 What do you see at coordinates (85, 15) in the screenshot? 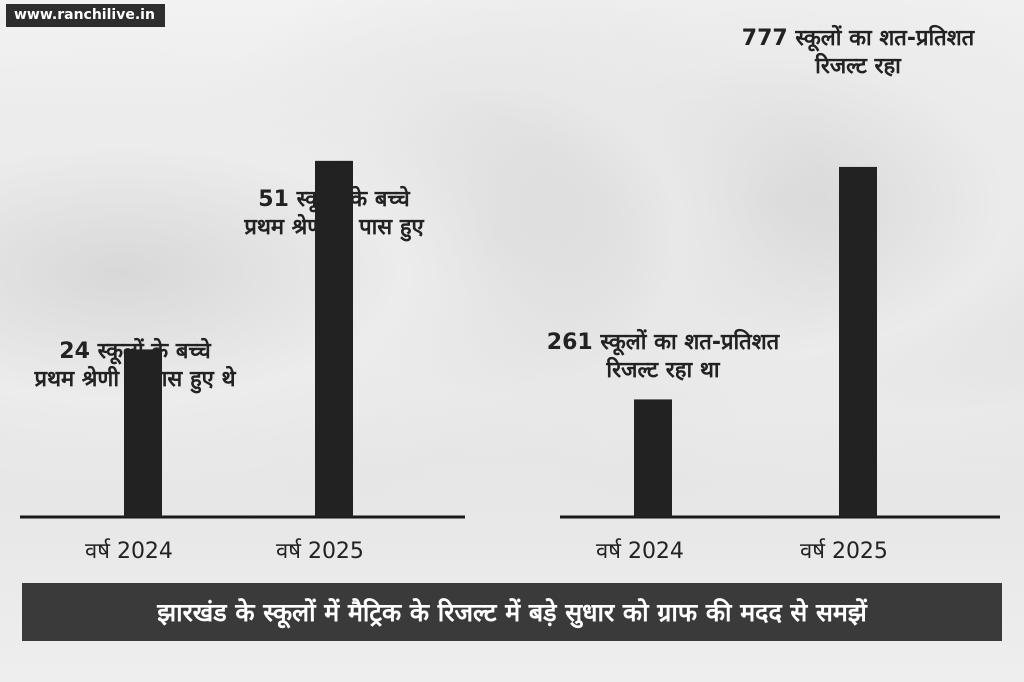
I see `site-url-badge: www.ranchilive.in` at bounding box center [85, 15].